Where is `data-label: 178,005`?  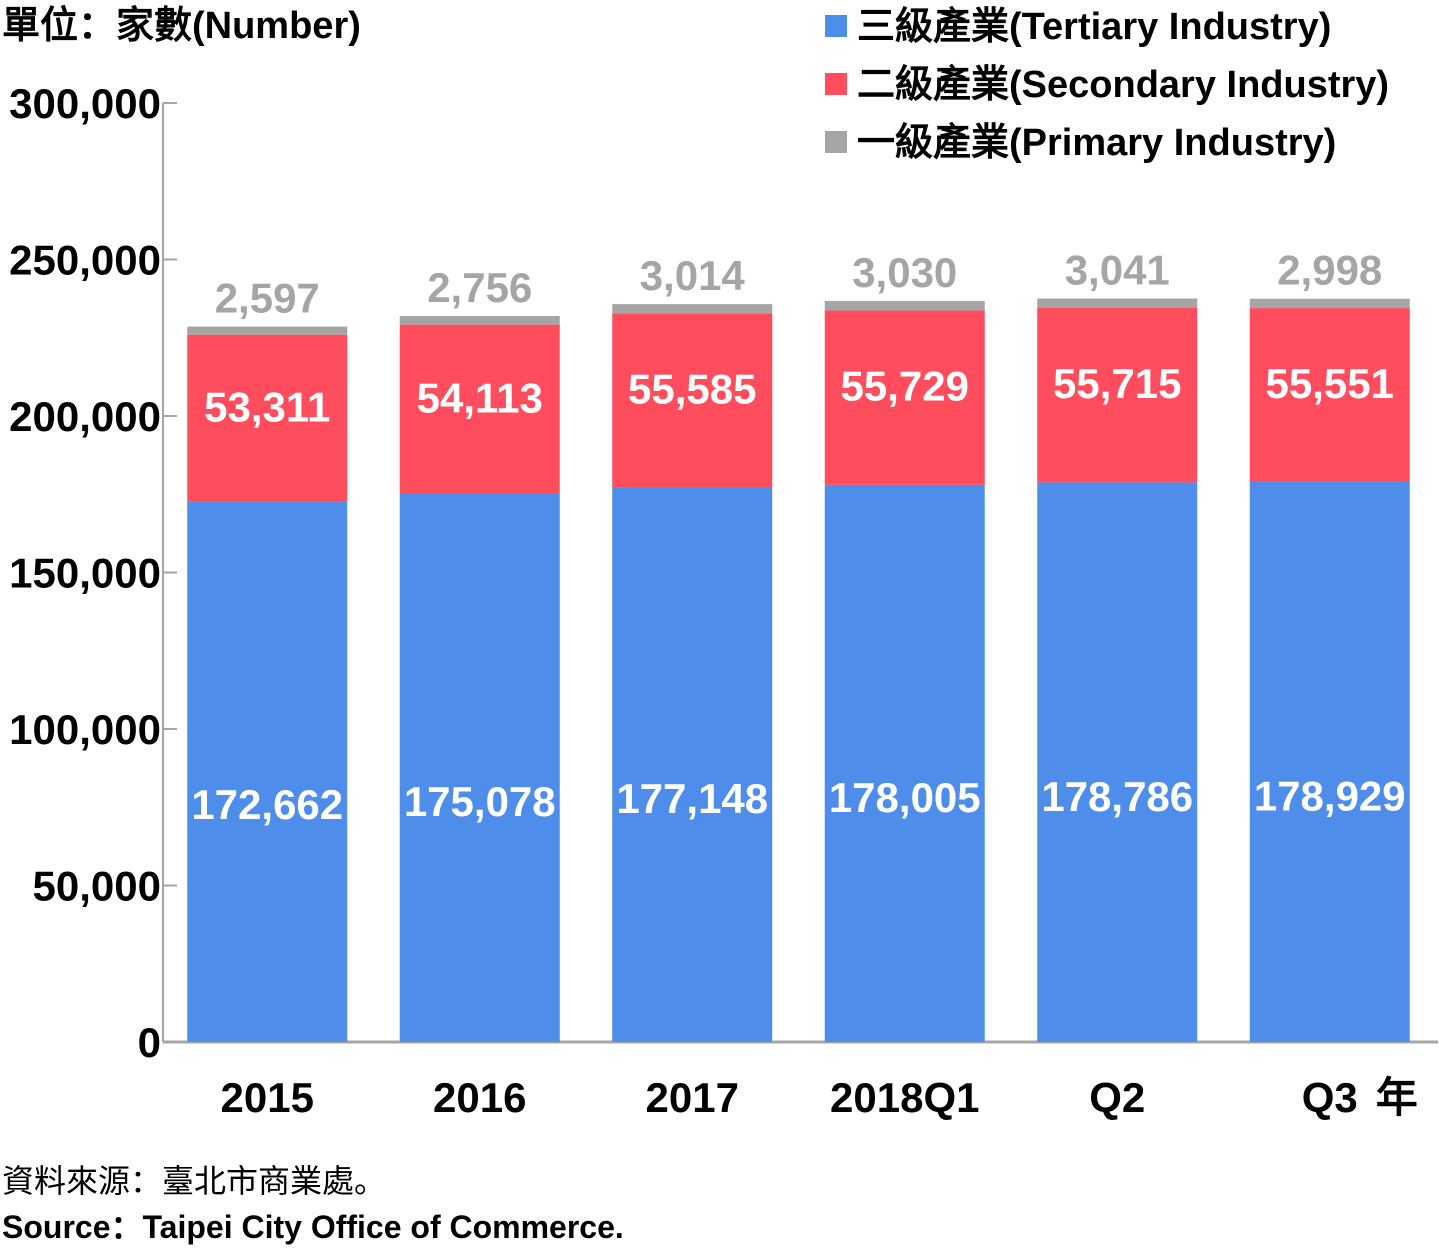 data-label: 178,005 is located at coordinates (905, 797).